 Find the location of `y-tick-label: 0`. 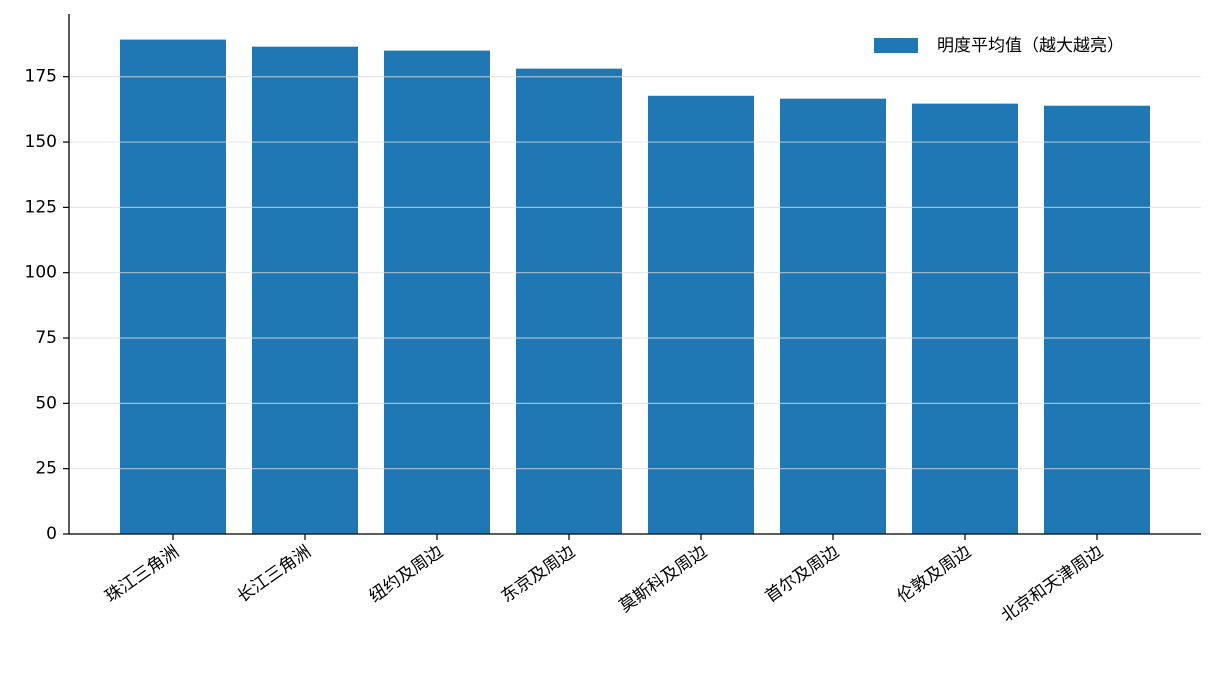

y-tick-label: 0 is located at coordinates (51, 534).